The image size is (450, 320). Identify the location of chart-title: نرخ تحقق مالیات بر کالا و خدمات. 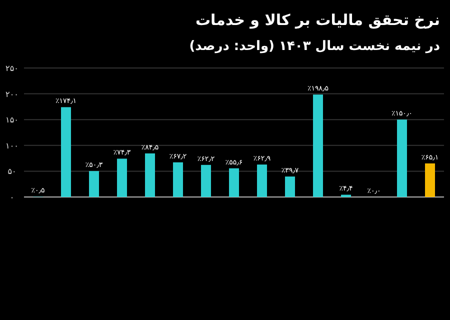
(317, 20).